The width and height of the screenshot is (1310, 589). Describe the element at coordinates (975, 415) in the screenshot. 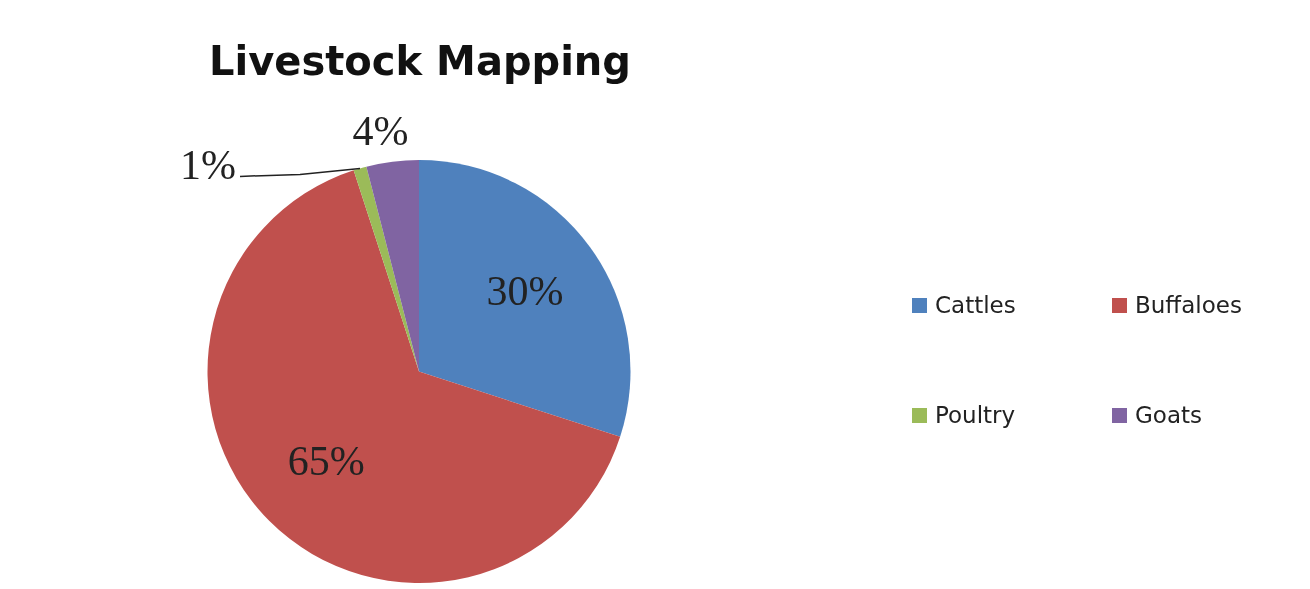

I see `legend-label: Poultry` at that location.